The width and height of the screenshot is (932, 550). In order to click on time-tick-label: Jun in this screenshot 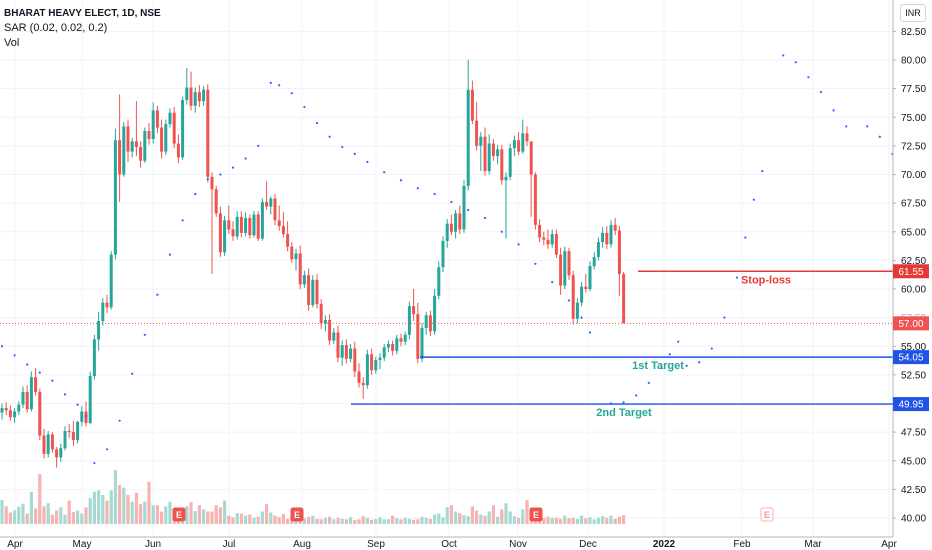, I will do `click(153, 544)`.